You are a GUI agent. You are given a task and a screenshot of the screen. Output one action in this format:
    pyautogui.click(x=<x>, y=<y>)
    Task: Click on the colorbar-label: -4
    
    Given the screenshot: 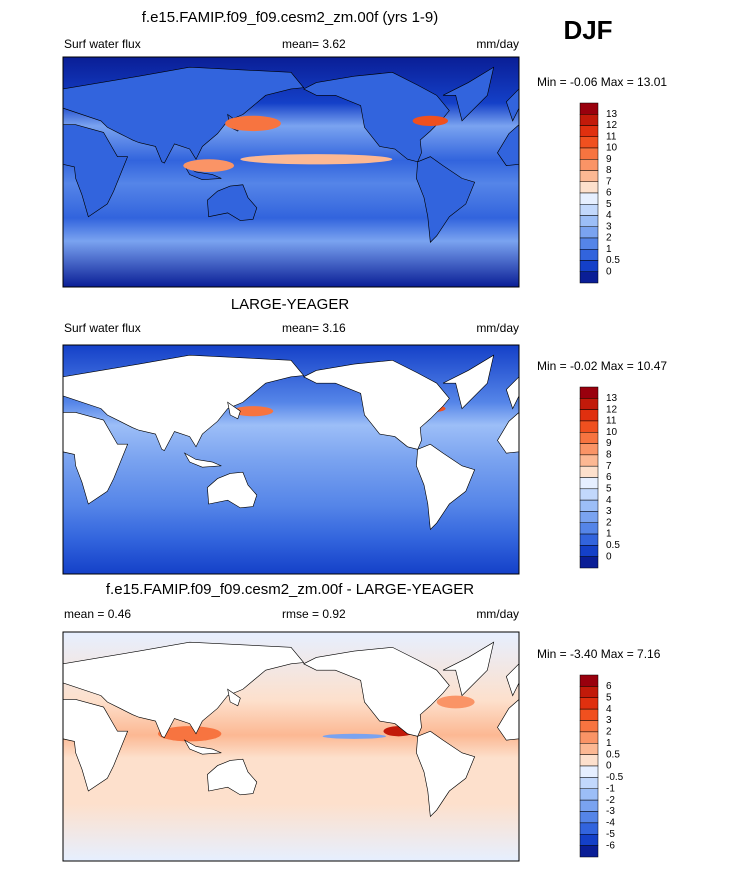 What is the action you would take?
    pyautogui.click(x=610, y=823)
    